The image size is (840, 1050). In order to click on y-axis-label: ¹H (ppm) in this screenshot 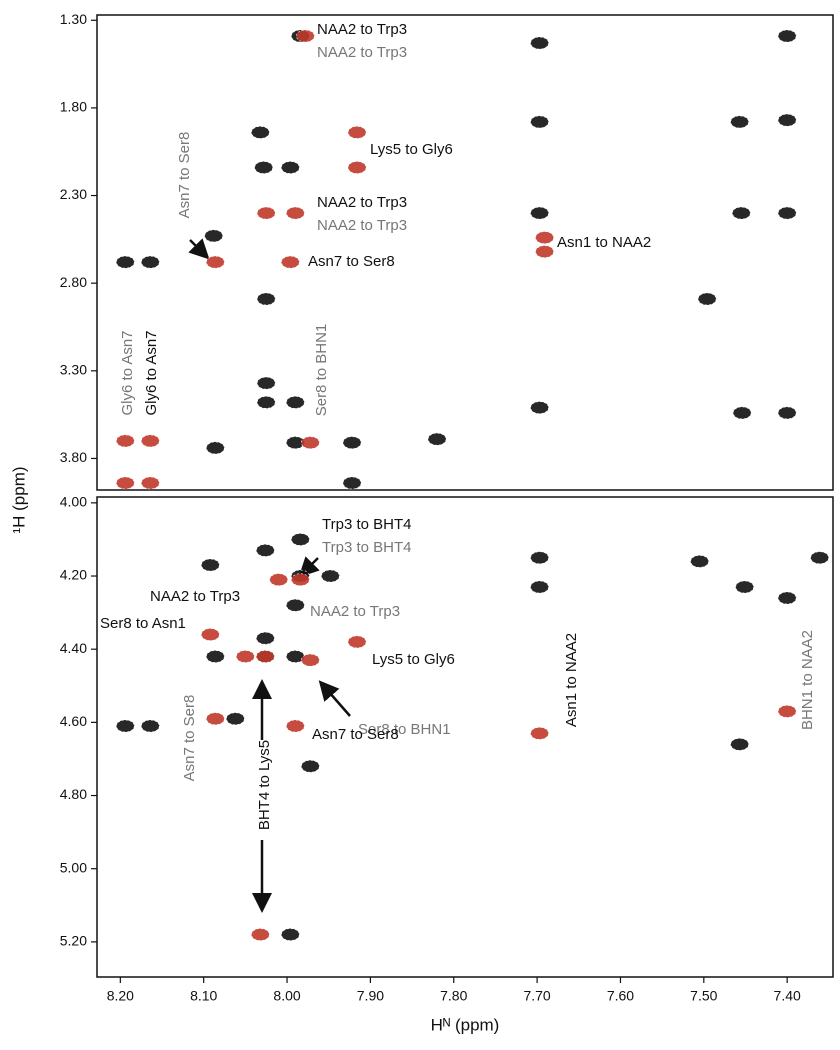, I will do `click(18, 499)`.